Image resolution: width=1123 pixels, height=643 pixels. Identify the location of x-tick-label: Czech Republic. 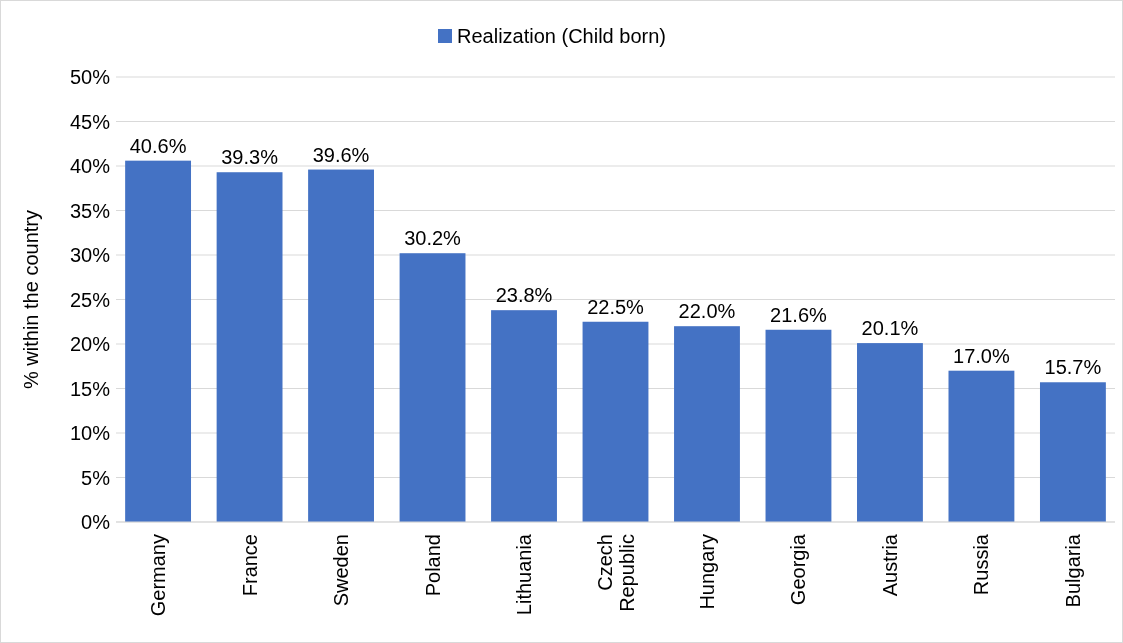
(615, 573).